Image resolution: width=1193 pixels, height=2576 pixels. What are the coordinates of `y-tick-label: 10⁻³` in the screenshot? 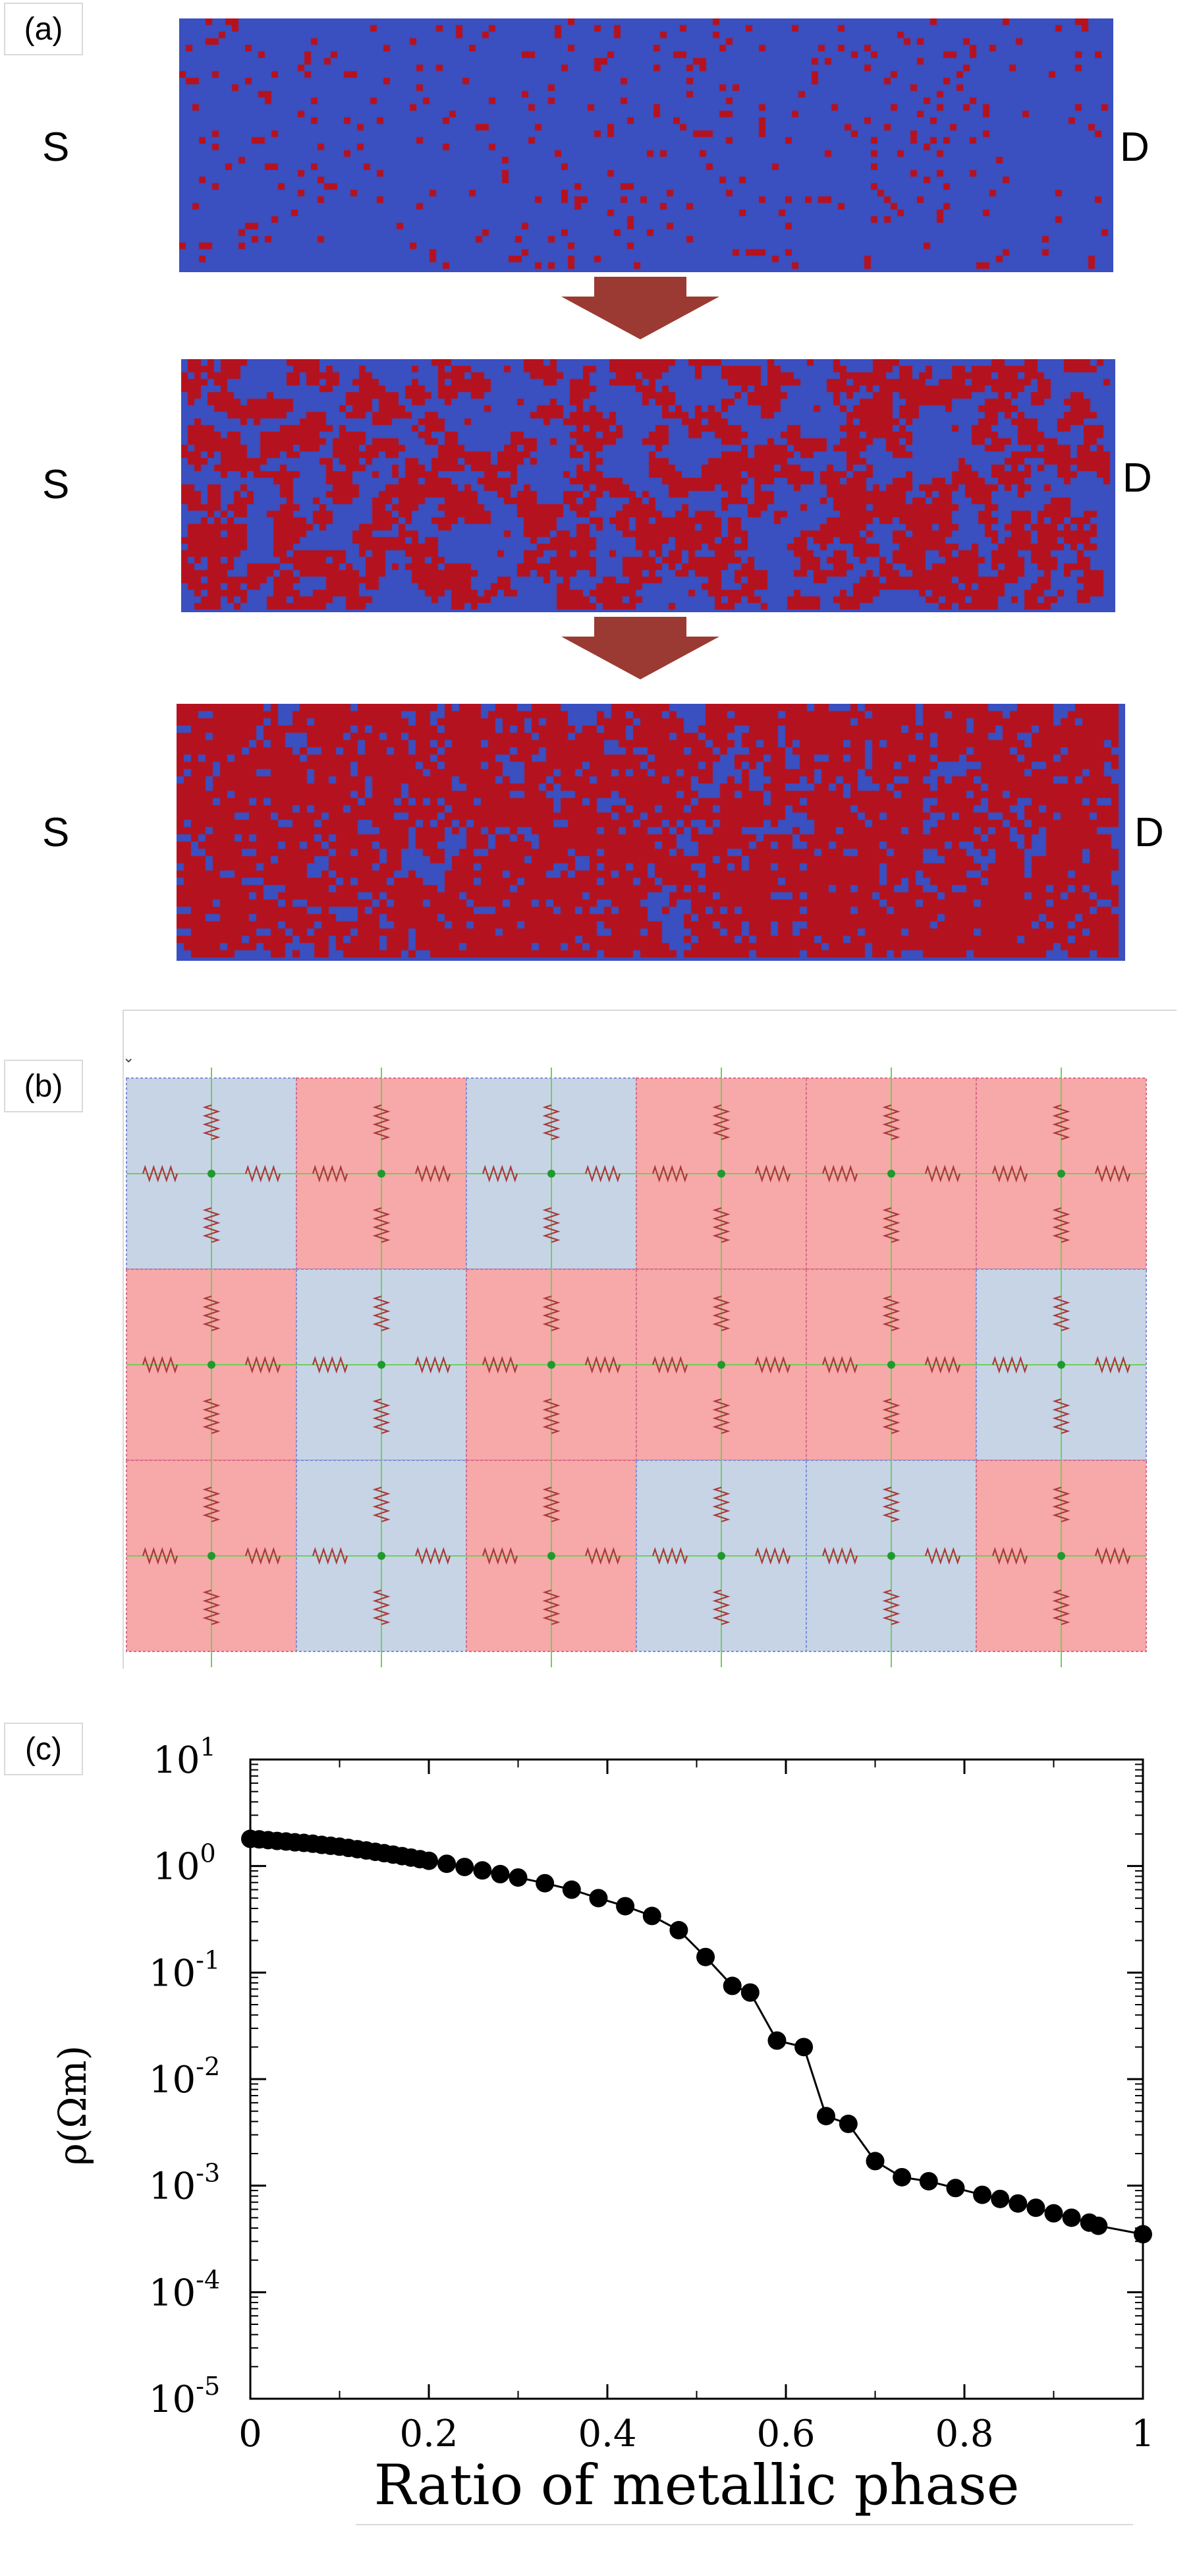 It's located at (184, 2183).